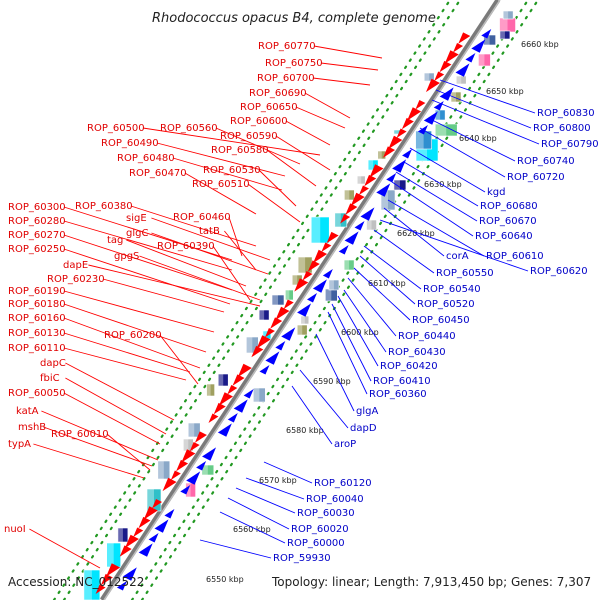 The width and height of the screenshot is (600, 600). Describe the element at coordinates (443, 184) in the screenshot. I see `kbp-tick-label: 6630 kbp` at that location.